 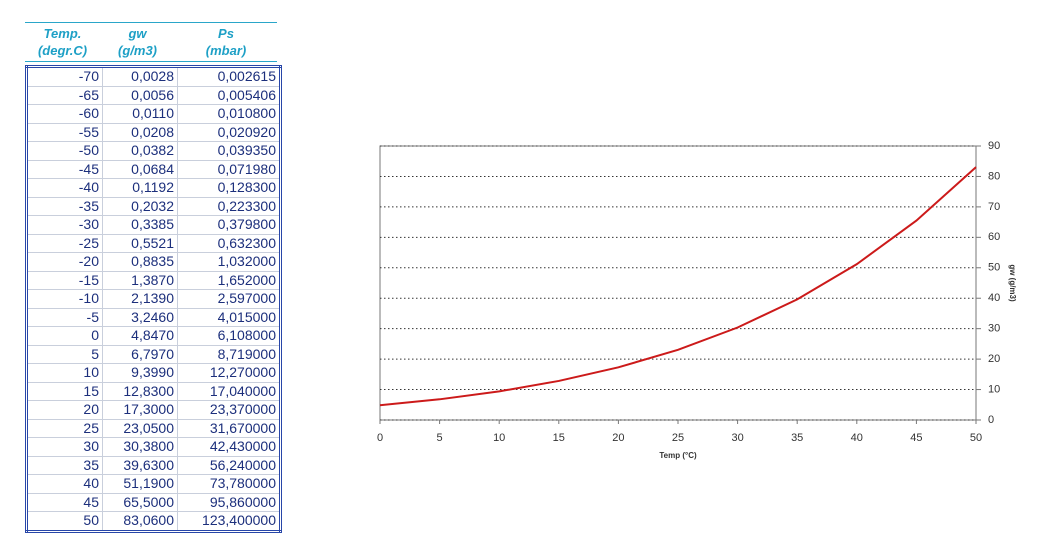 I want to click on table-cell: 4,8470, so click(x=140, y=336).